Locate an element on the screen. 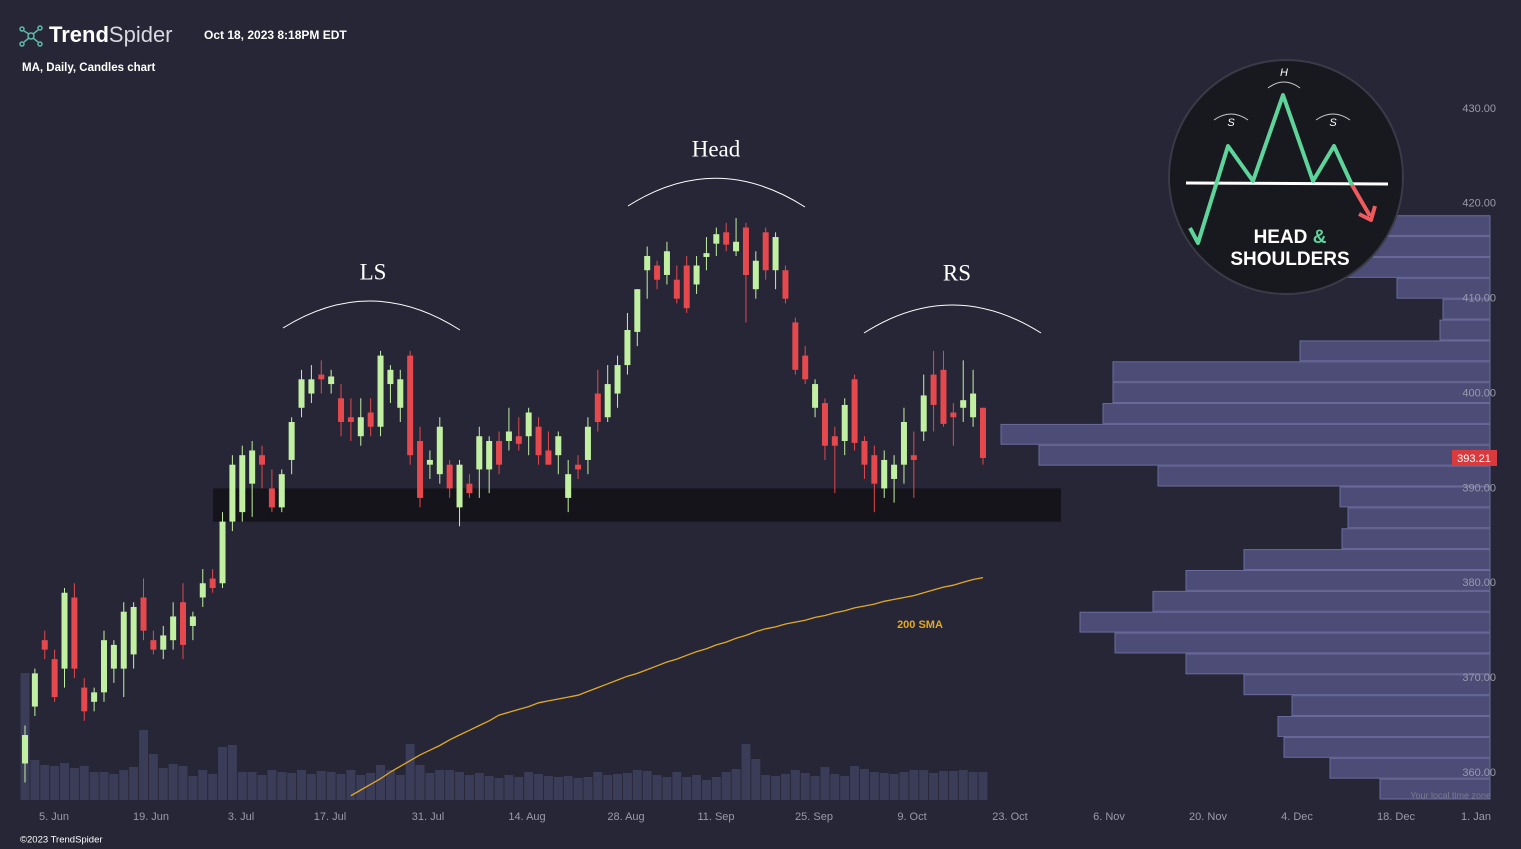 Image resolution: width=1521 pixels, height=849 pixels. y-tick-label: 390.00 is located at coordinates (1479, 488).